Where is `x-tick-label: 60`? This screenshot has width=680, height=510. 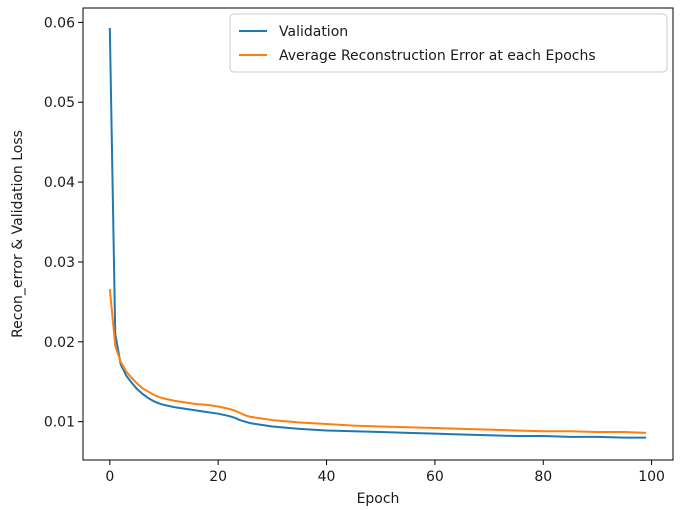 x-tick-label: 60 is located at coordinates (435, 477).